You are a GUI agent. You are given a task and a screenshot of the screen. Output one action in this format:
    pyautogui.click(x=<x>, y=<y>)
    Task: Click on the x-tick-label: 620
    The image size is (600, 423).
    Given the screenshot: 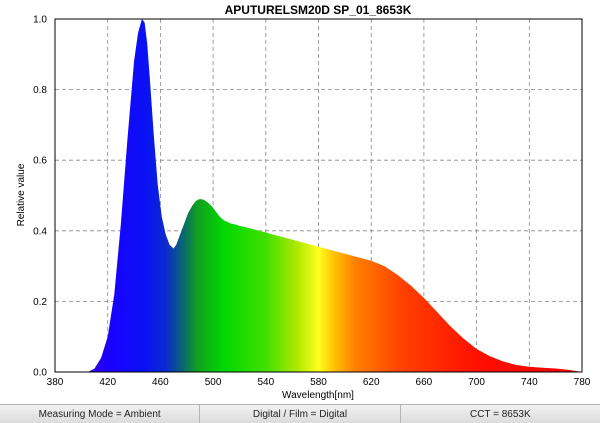 What is the action you would take?
    pyautogui.click(x=371, y=382)
    